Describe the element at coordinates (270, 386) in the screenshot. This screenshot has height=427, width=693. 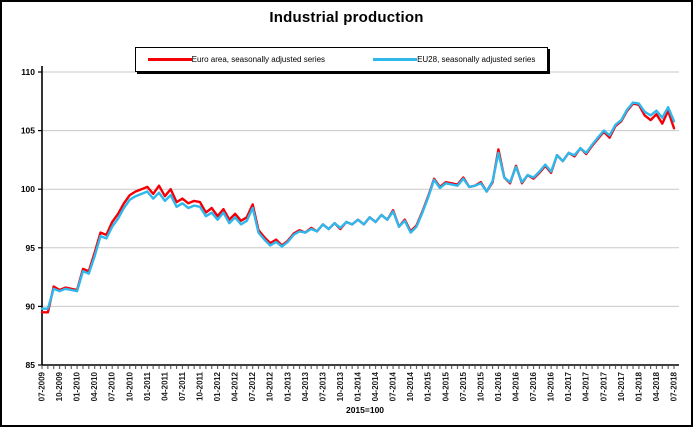
I see `x-tick-label: 10-2012` at that location.